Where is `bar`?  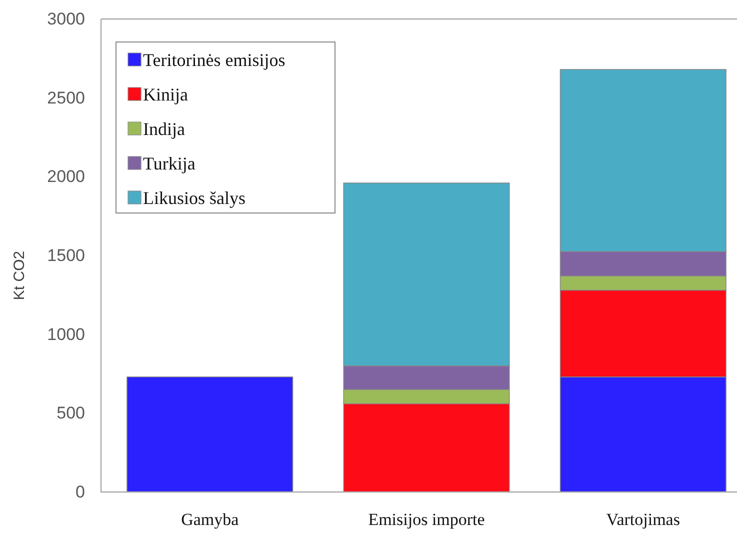
bar is located at coordinates (210, 434).